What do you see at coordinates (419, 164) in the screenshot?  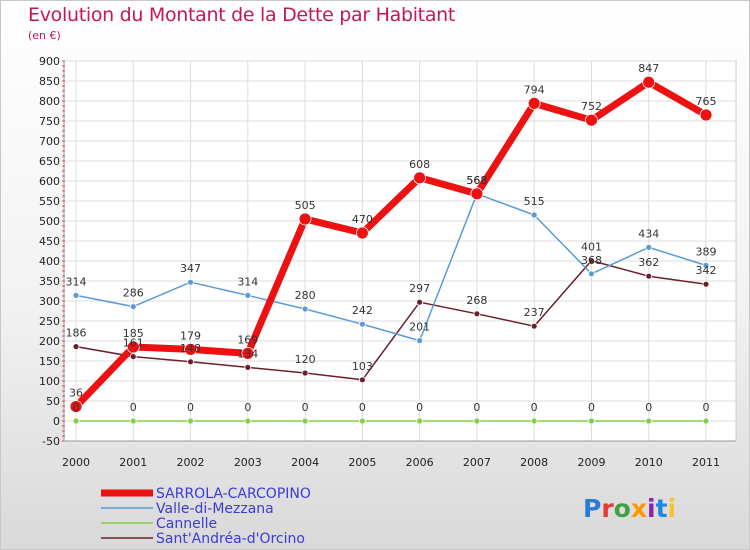 I see `data-label: 608` at bounding box center [419, 164].